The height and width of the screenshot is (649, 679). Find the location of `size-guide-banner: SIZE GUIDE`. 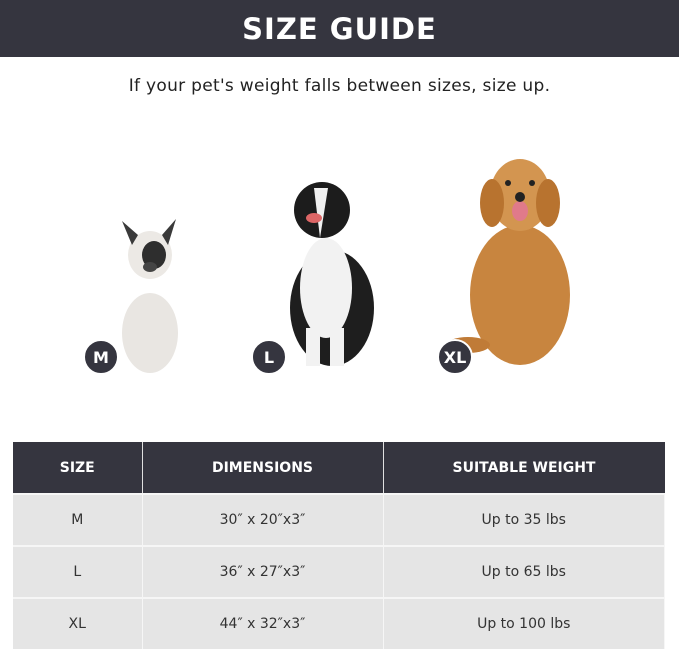

size-guide-banner: SIZE GUIDE is located at coordinates (339, 28).